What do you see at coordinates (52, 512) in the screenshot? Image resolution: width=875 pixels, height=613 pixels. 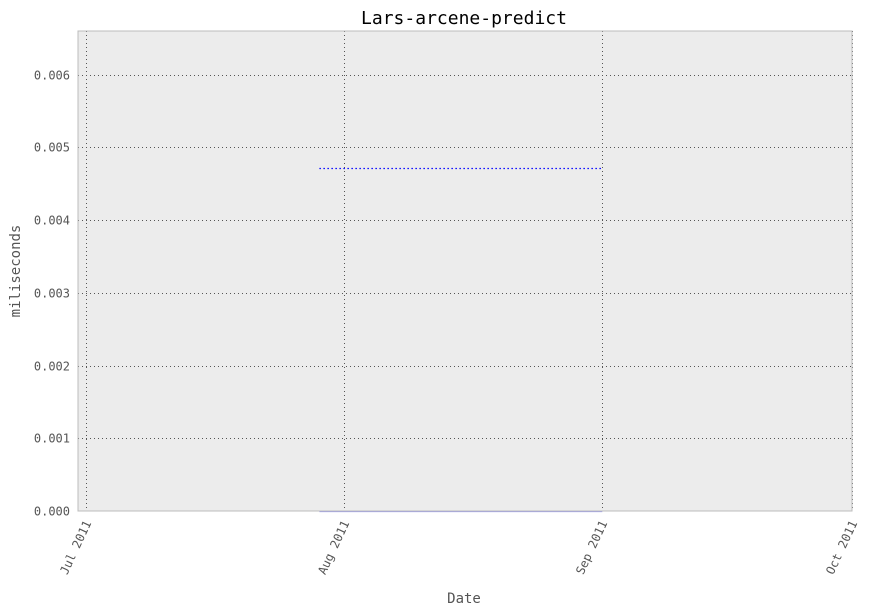 I see `y-tick-label: 0.000` at bounding box center [52, 512].